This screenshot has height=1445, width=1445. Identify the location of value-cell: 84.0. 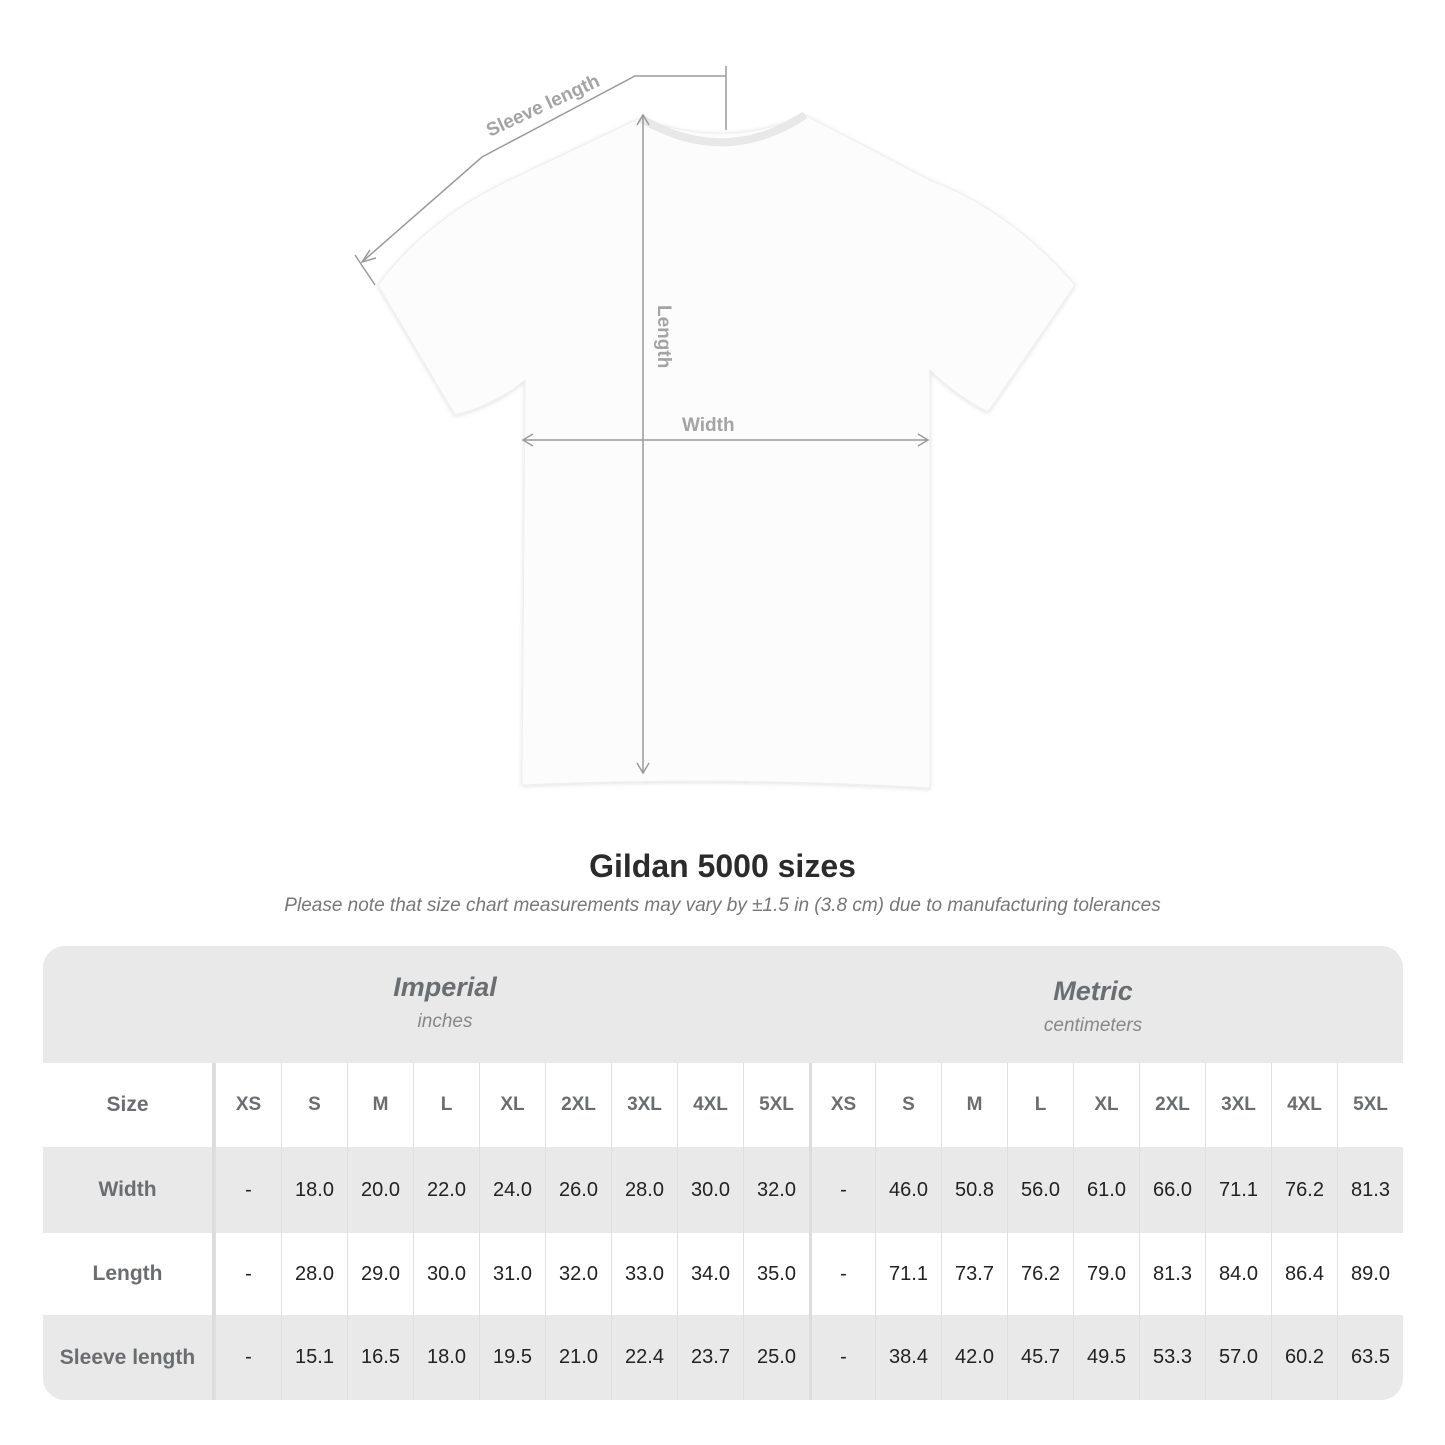
(1238, 1274).